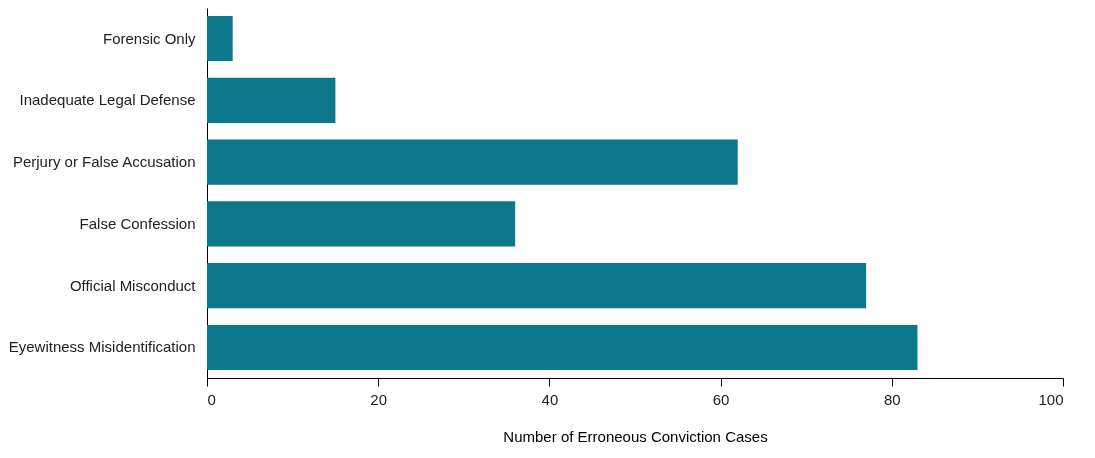 This screenshot has width=1095, height=458. I want to click on y-tick-label: Official Misconduct, so click(133, 285).